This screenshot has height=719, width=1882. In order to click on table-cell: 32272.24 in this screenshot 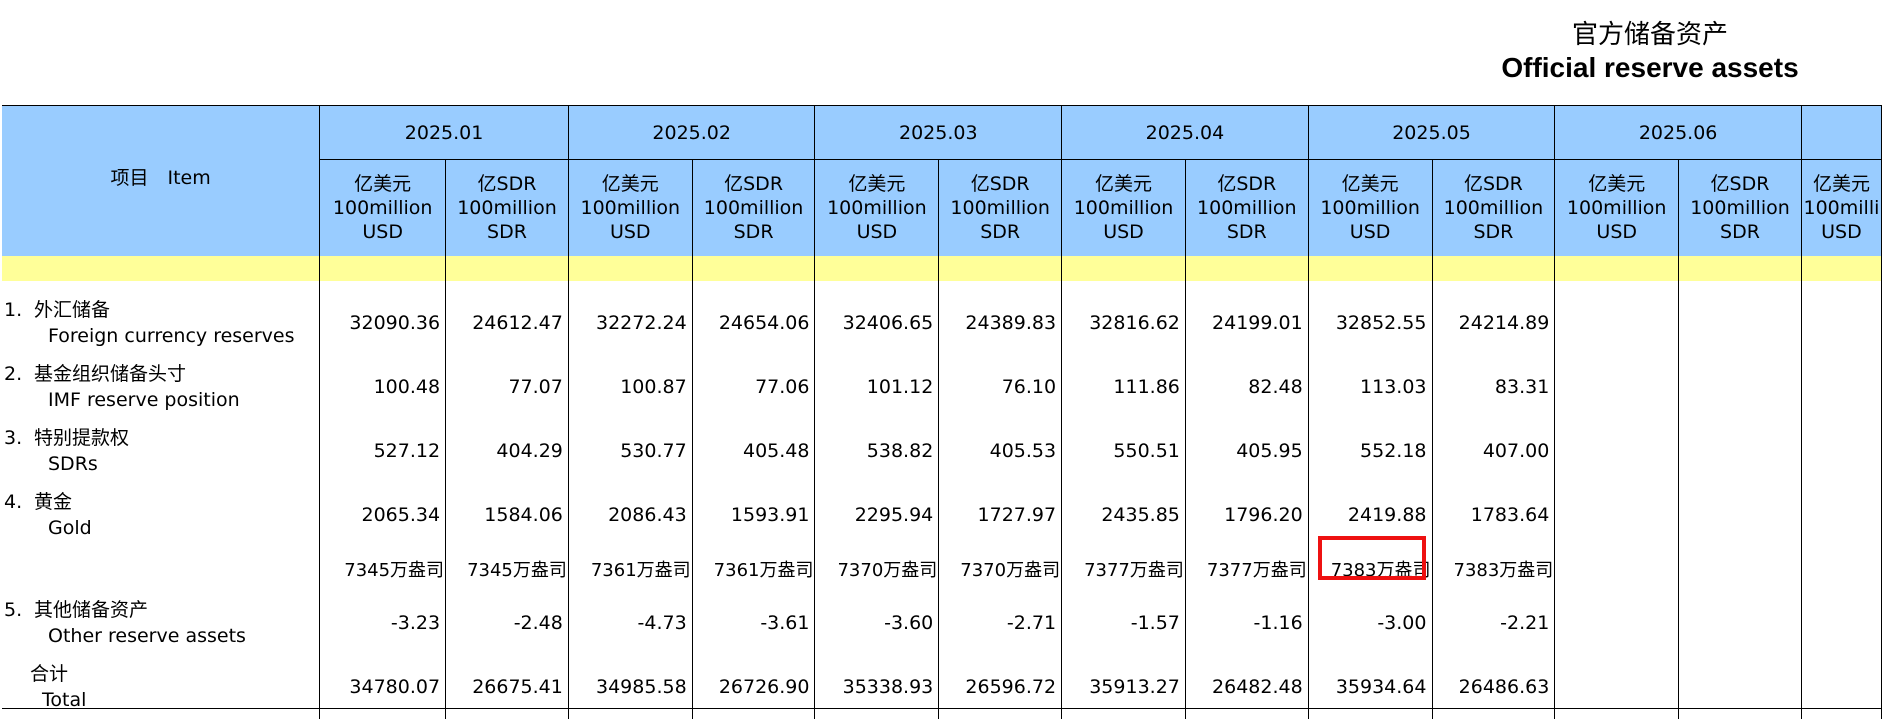, I will do `click(630, 323)`.